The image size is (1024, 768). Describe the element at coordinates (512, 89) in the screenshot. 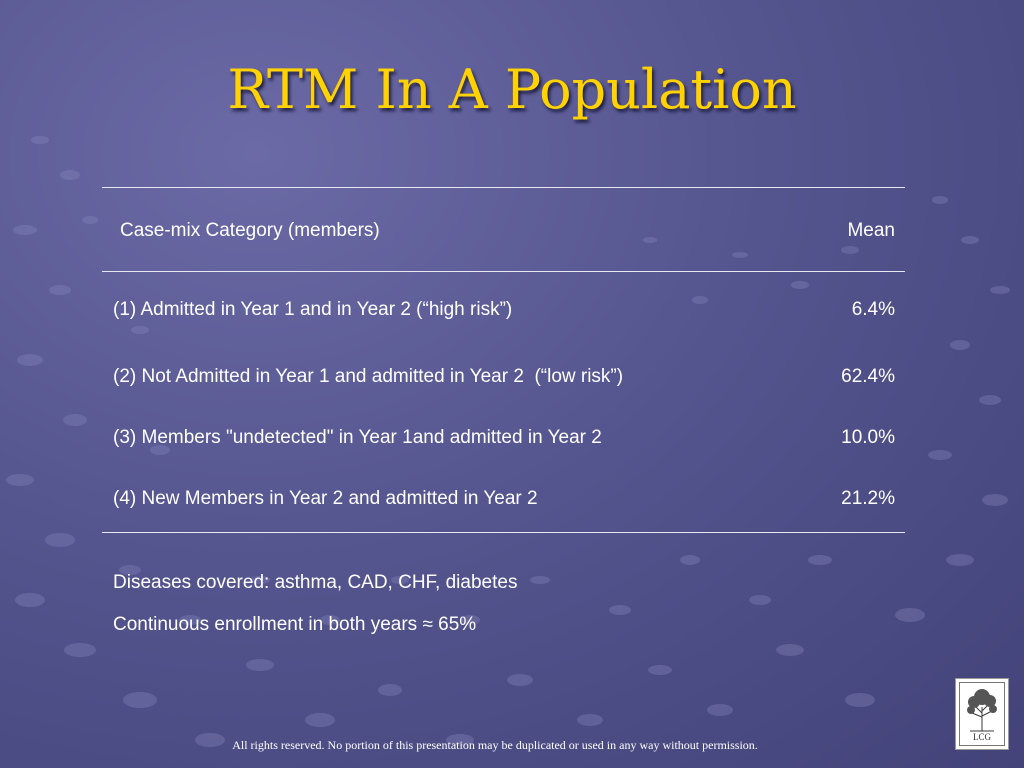

I see `slide-title: RTM In A Population` at that location.